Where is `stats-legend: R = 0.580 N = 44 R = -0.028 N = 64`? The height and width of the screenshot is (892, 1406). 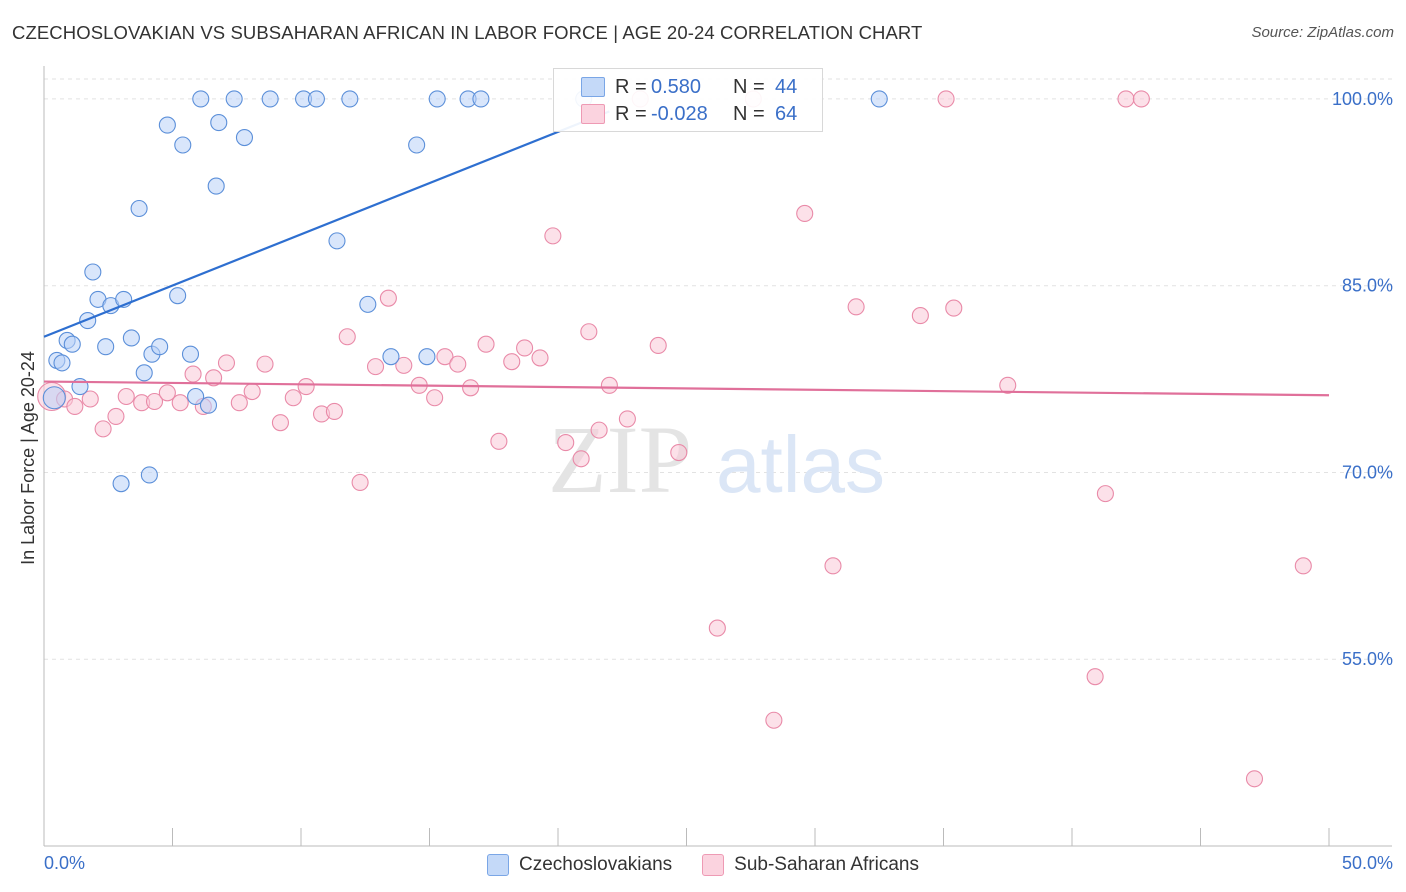
stats-legend: R = 0.580 N = 44 R = -0.028 N = 64 is located at coordinates (688, 100).